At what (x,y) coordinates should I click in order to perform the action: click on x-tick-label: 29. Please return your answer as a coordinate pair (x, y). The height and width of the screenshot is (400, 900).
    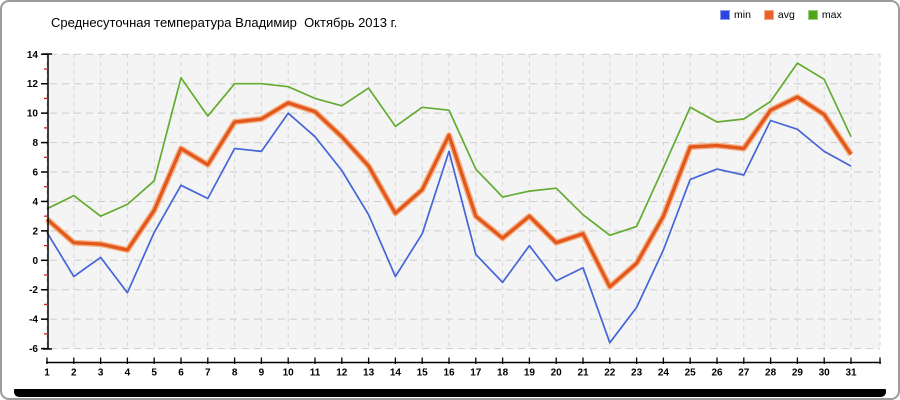
    Looking at the image, I should click on (798, 373).